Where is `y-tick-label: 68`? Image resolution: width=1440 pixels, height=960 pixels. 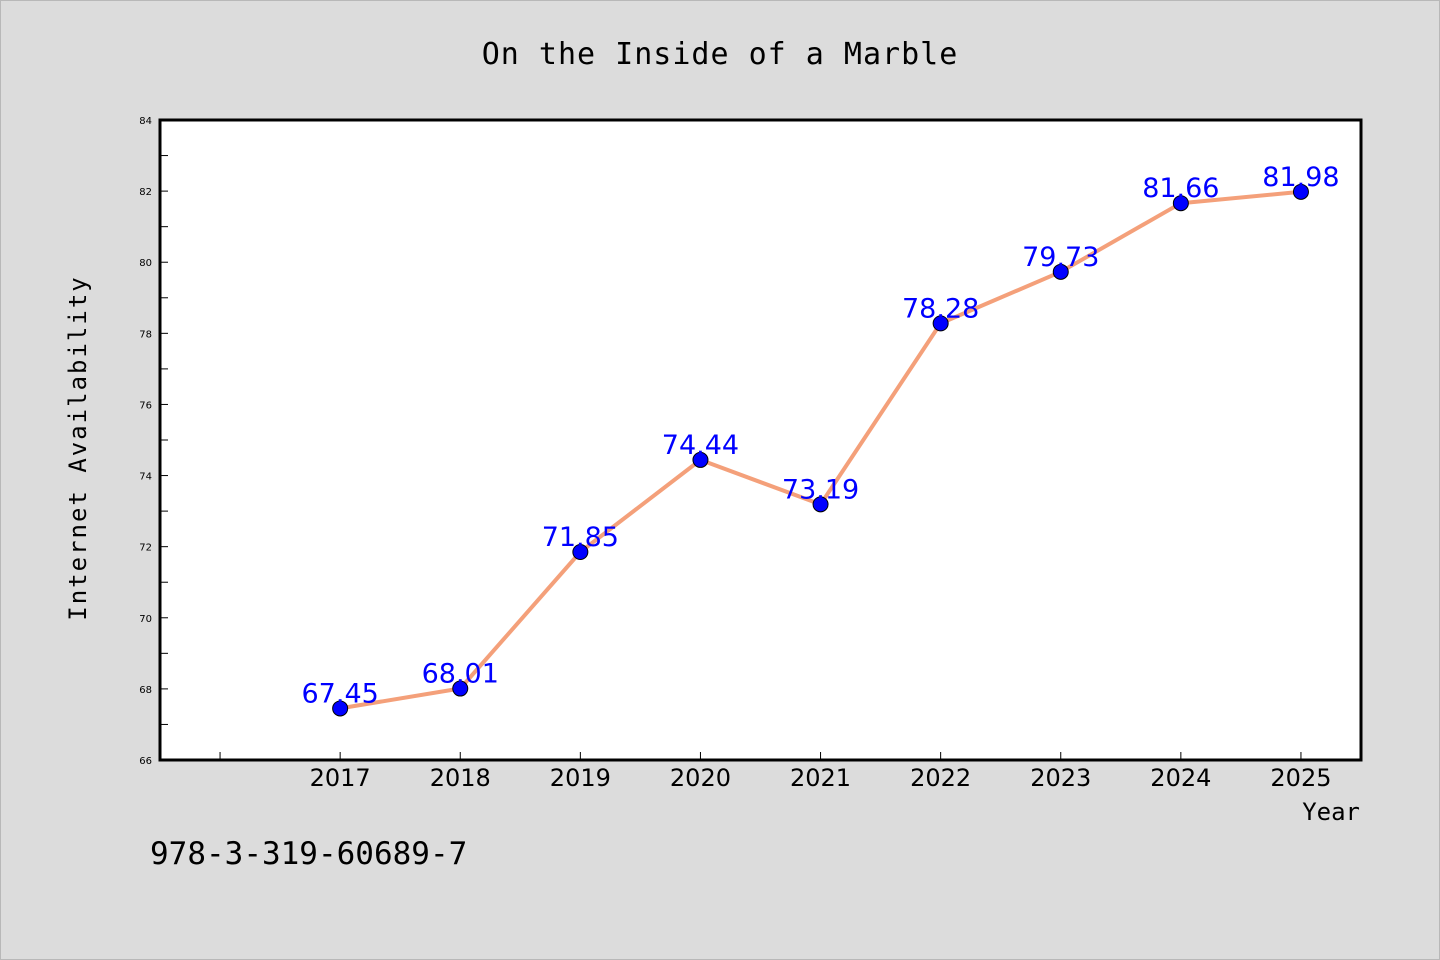 y-tick-label: 68 is located at coordinates (145, 690).